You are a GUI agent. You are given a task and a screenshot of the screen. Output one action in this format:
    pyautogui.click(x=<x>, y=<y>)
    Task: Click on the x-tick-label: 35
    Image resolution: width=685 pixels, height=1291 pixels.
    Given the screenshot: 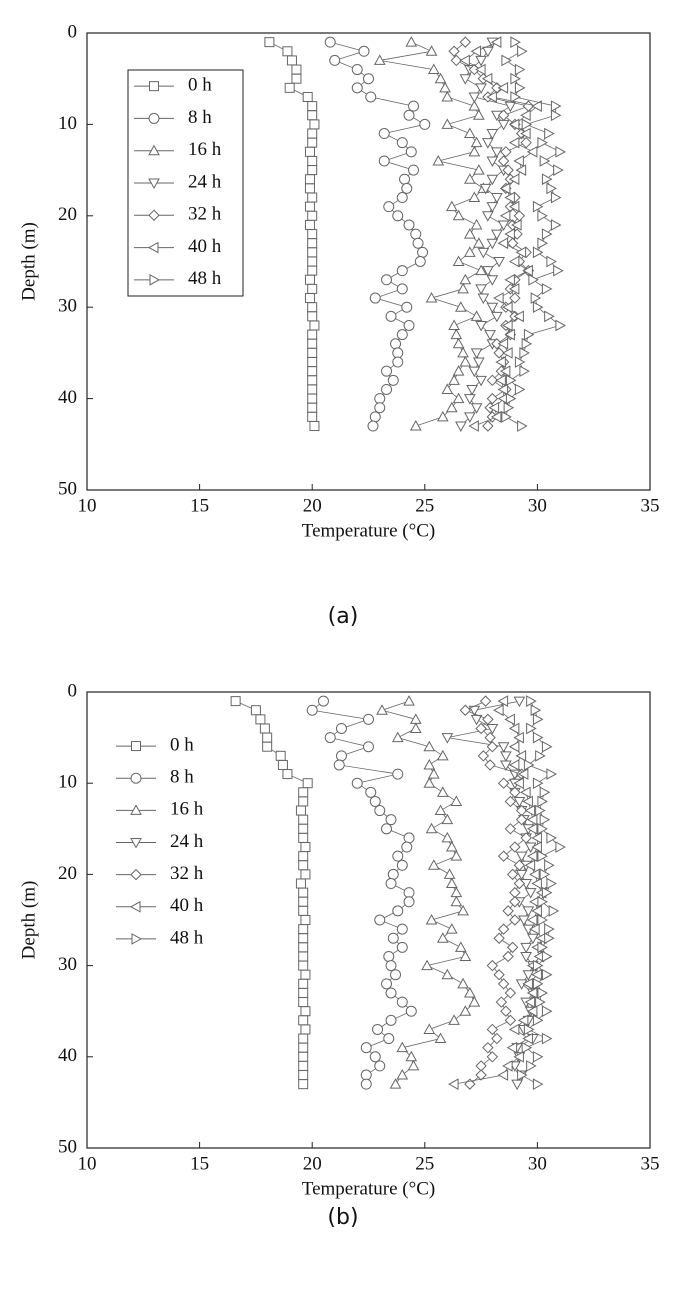 What is the action you would take?
    pyautogui.click(x=650, y=505)
    